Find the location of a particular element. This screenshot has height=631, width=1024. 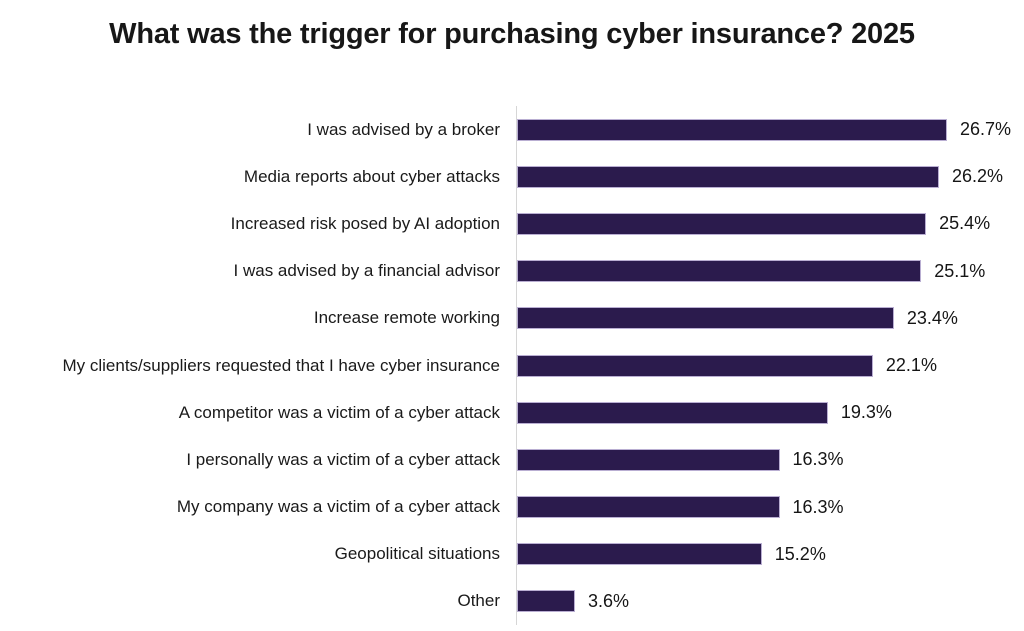

category-label: Other is located at coordinates (478, 601).